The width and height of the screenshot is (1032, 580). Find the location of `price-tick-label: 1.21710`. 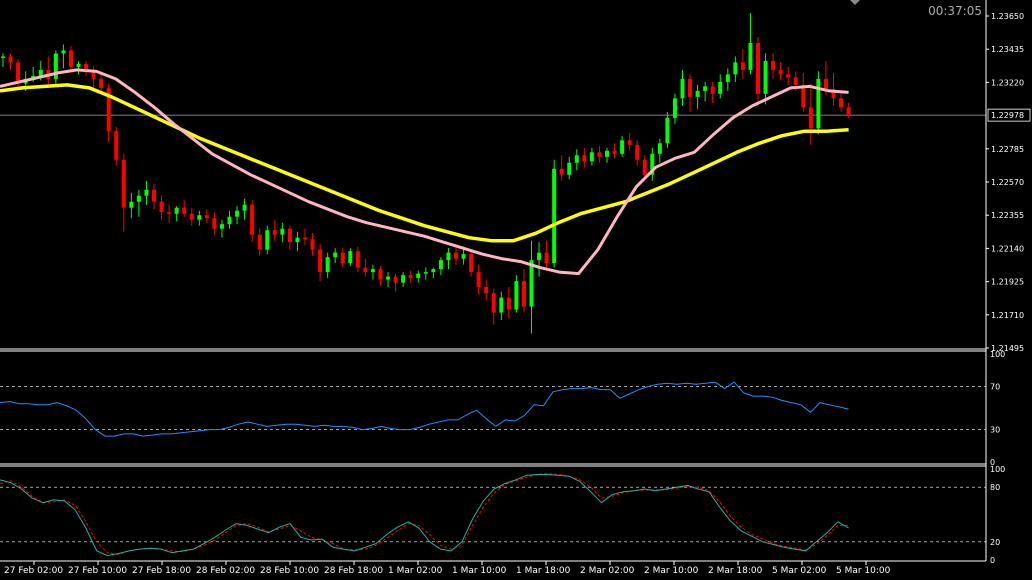

price-tick-label: 1.21710 is located at coordinates (1007, 315).